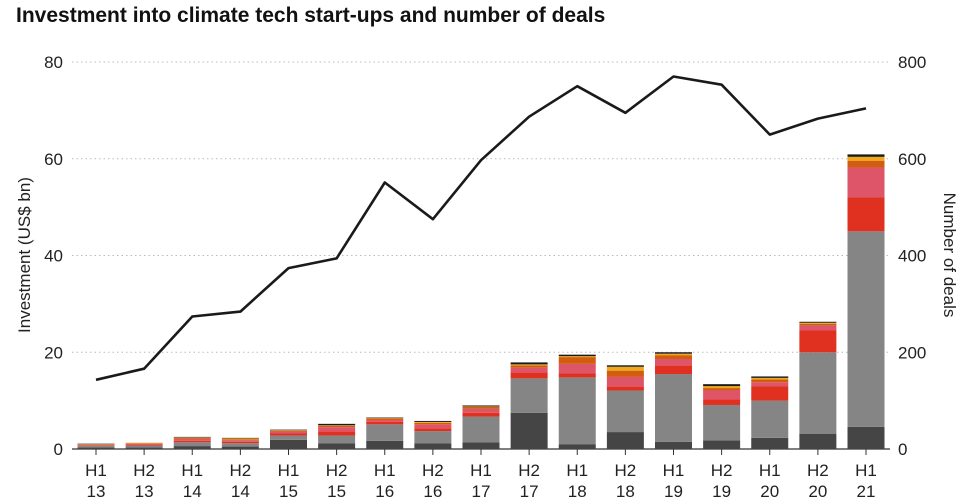 This screenshot has width=964, height=504. I want to click on x-tick-label: 21, so click(866, 491).